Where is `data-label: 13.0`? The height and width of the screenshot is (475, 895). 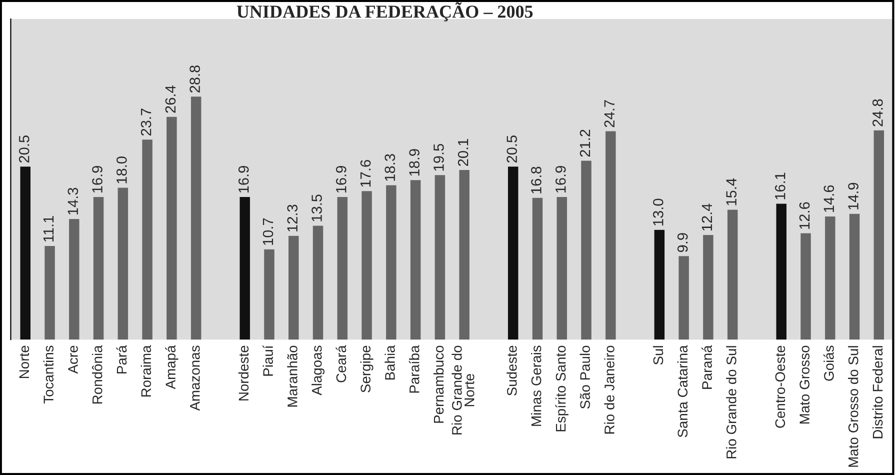 data-label: 13.0 is located at coordinates (658, 212).